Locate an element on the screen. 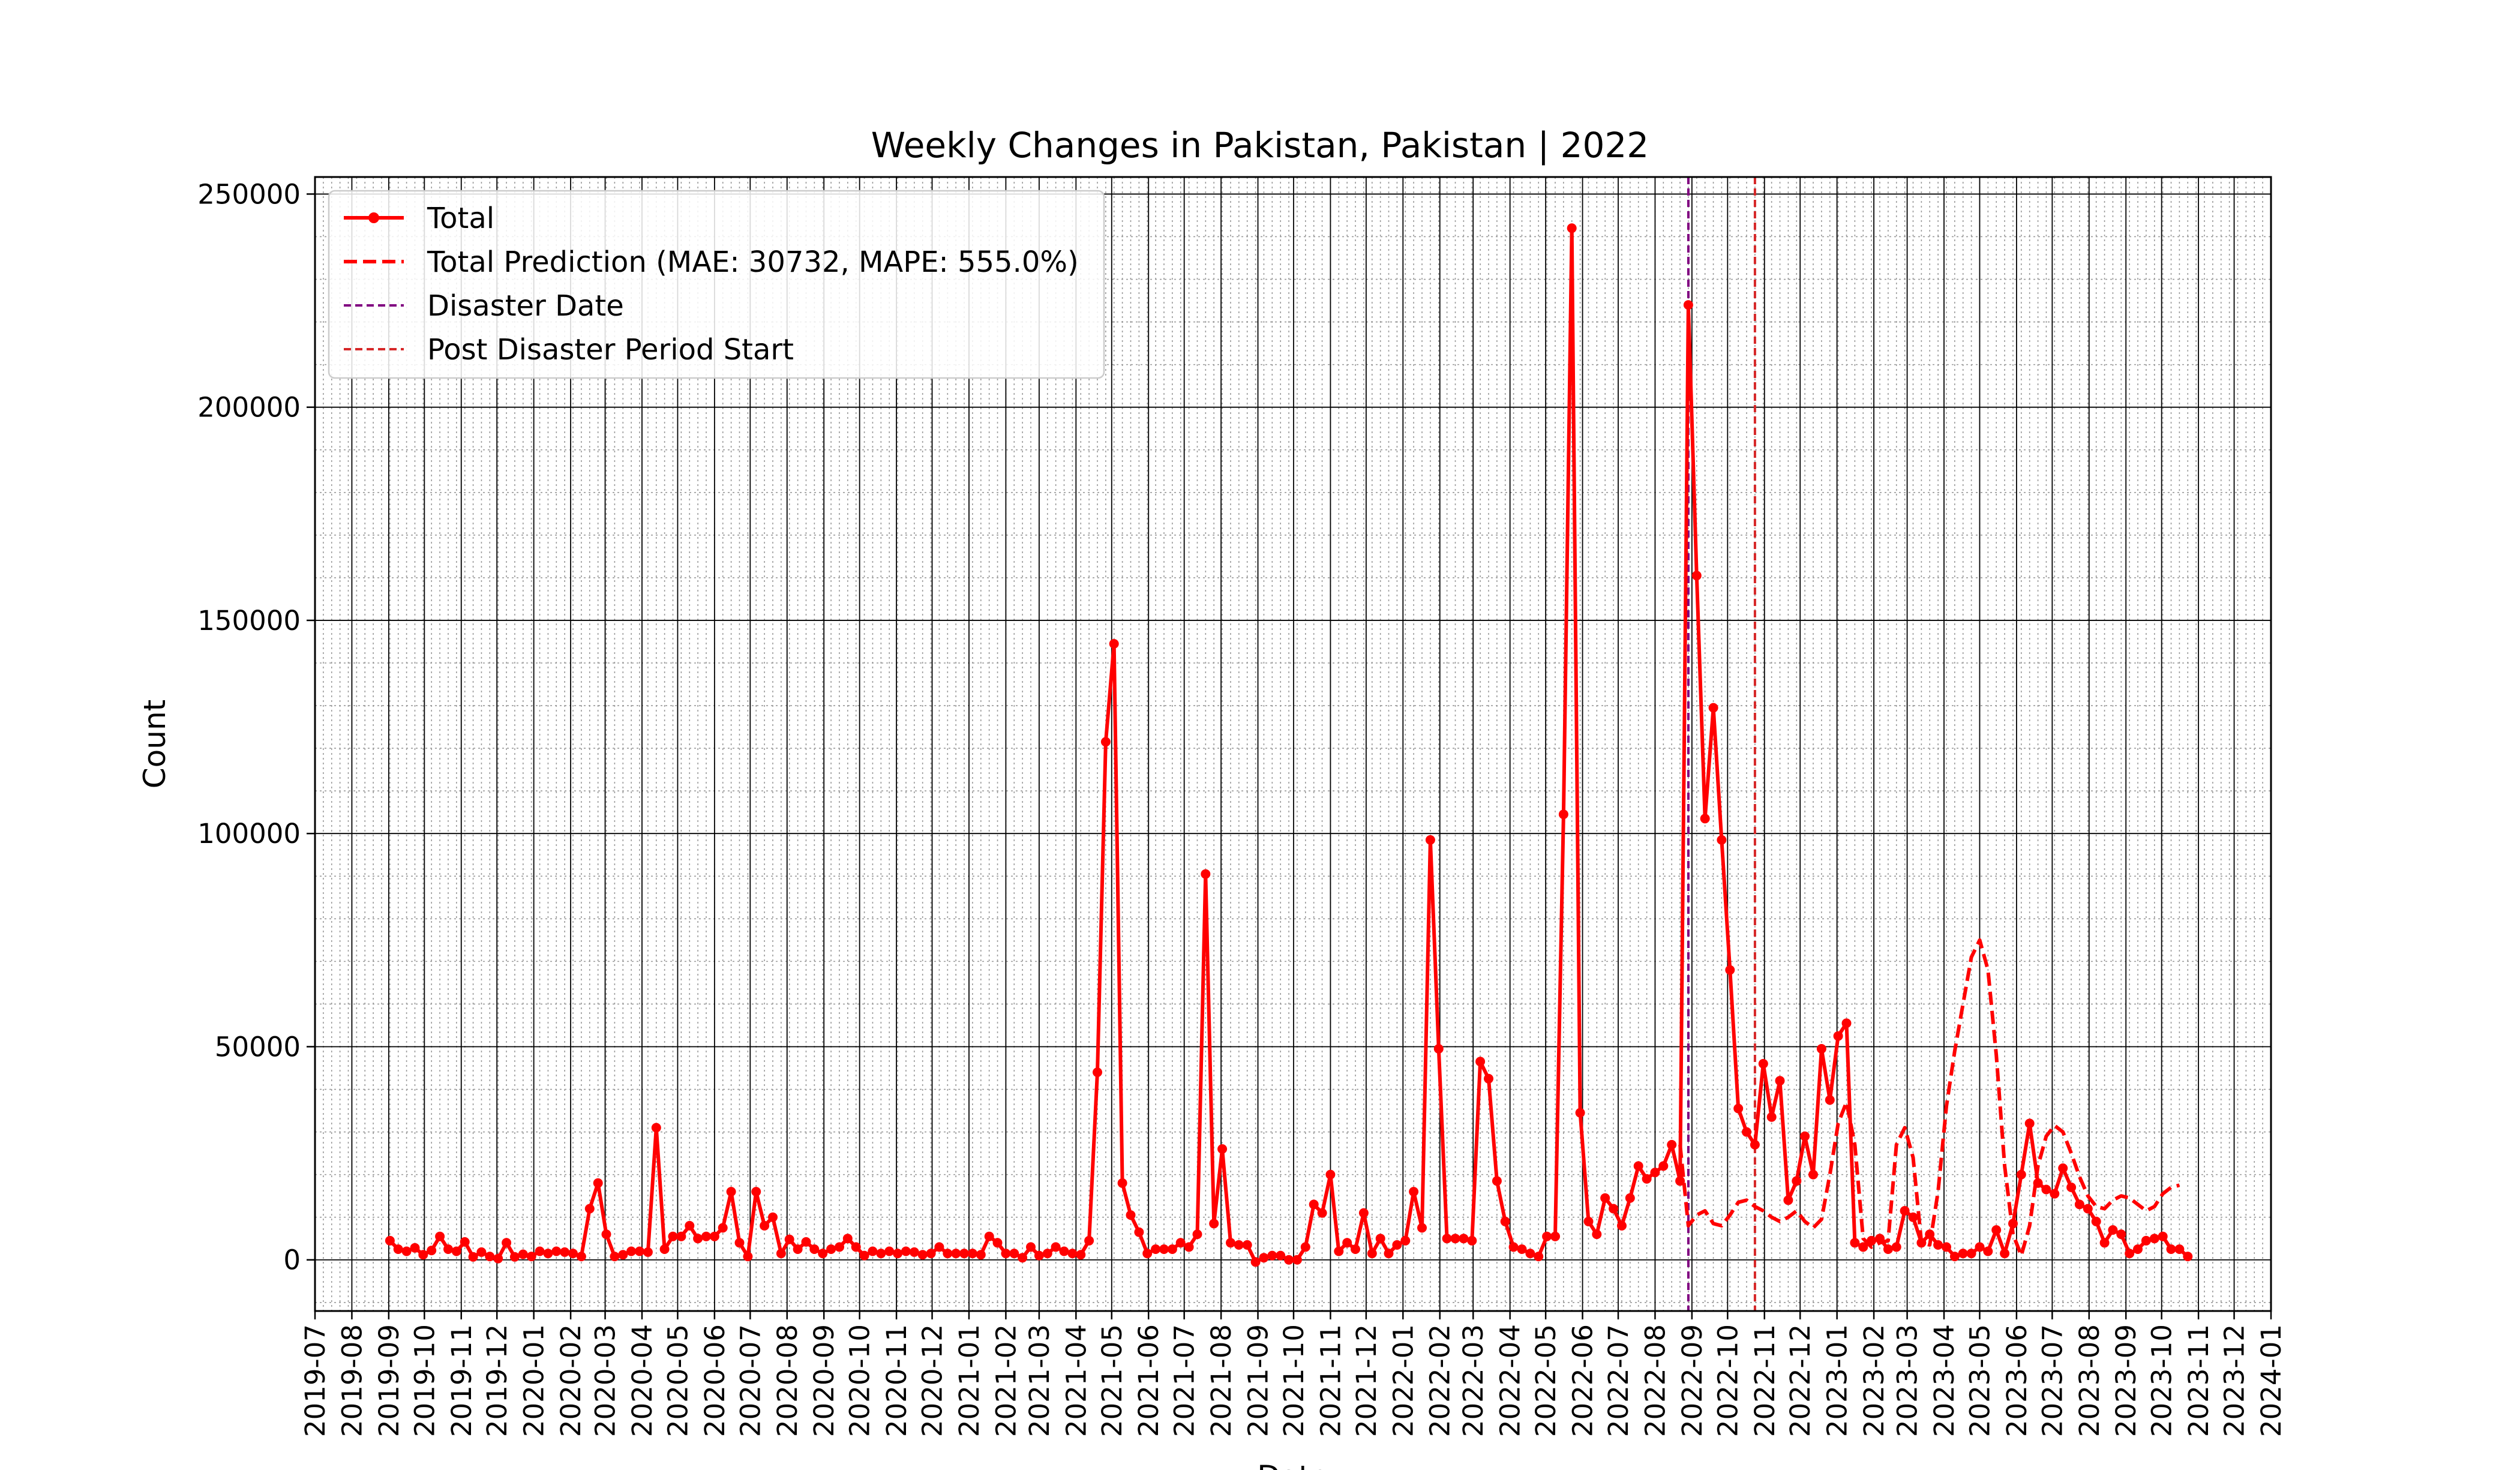  legend-marker-total is located at coordinates (373, 217).